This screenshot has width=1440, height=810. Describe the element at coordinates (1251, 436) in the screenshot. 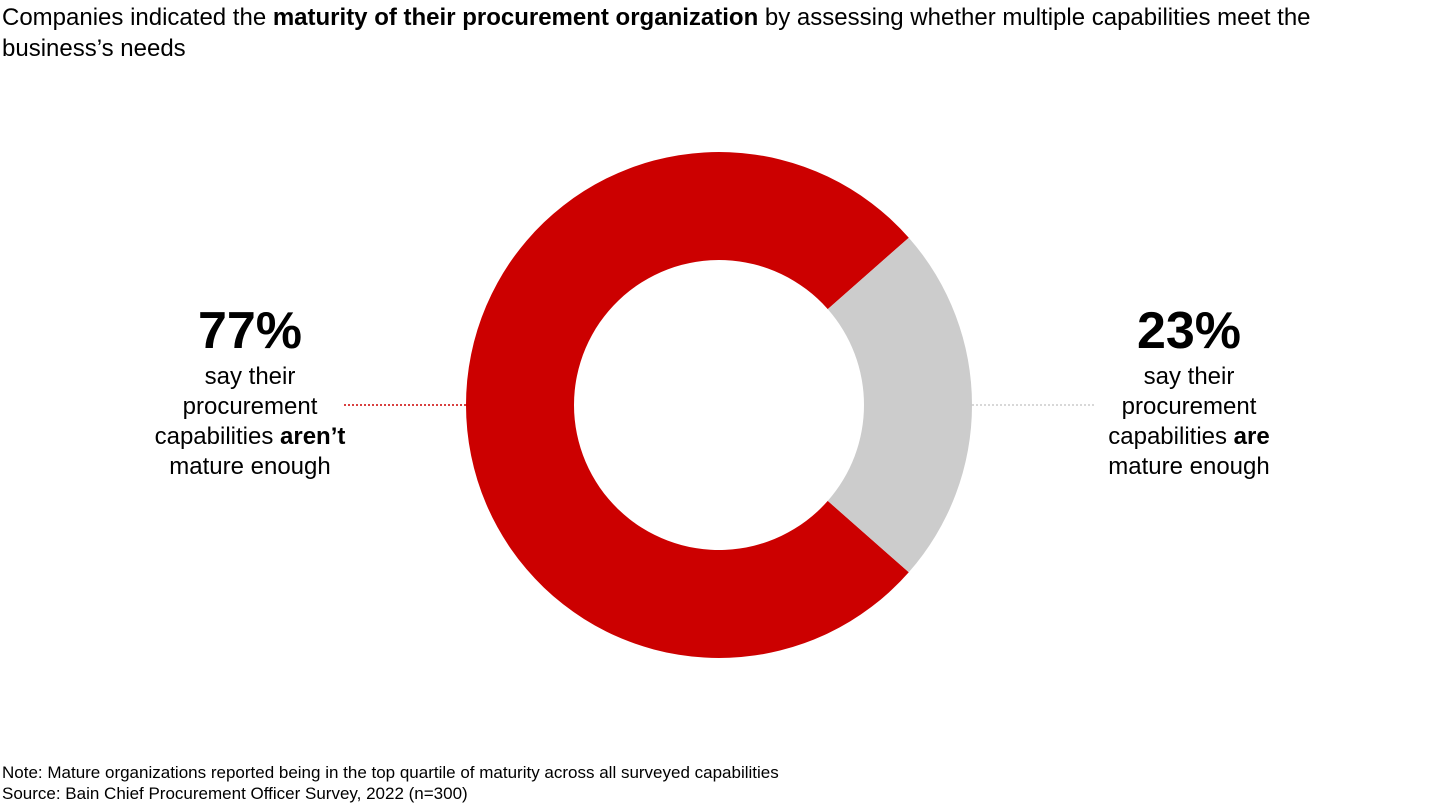

I see `callout-line-3-bold: are` at that location.